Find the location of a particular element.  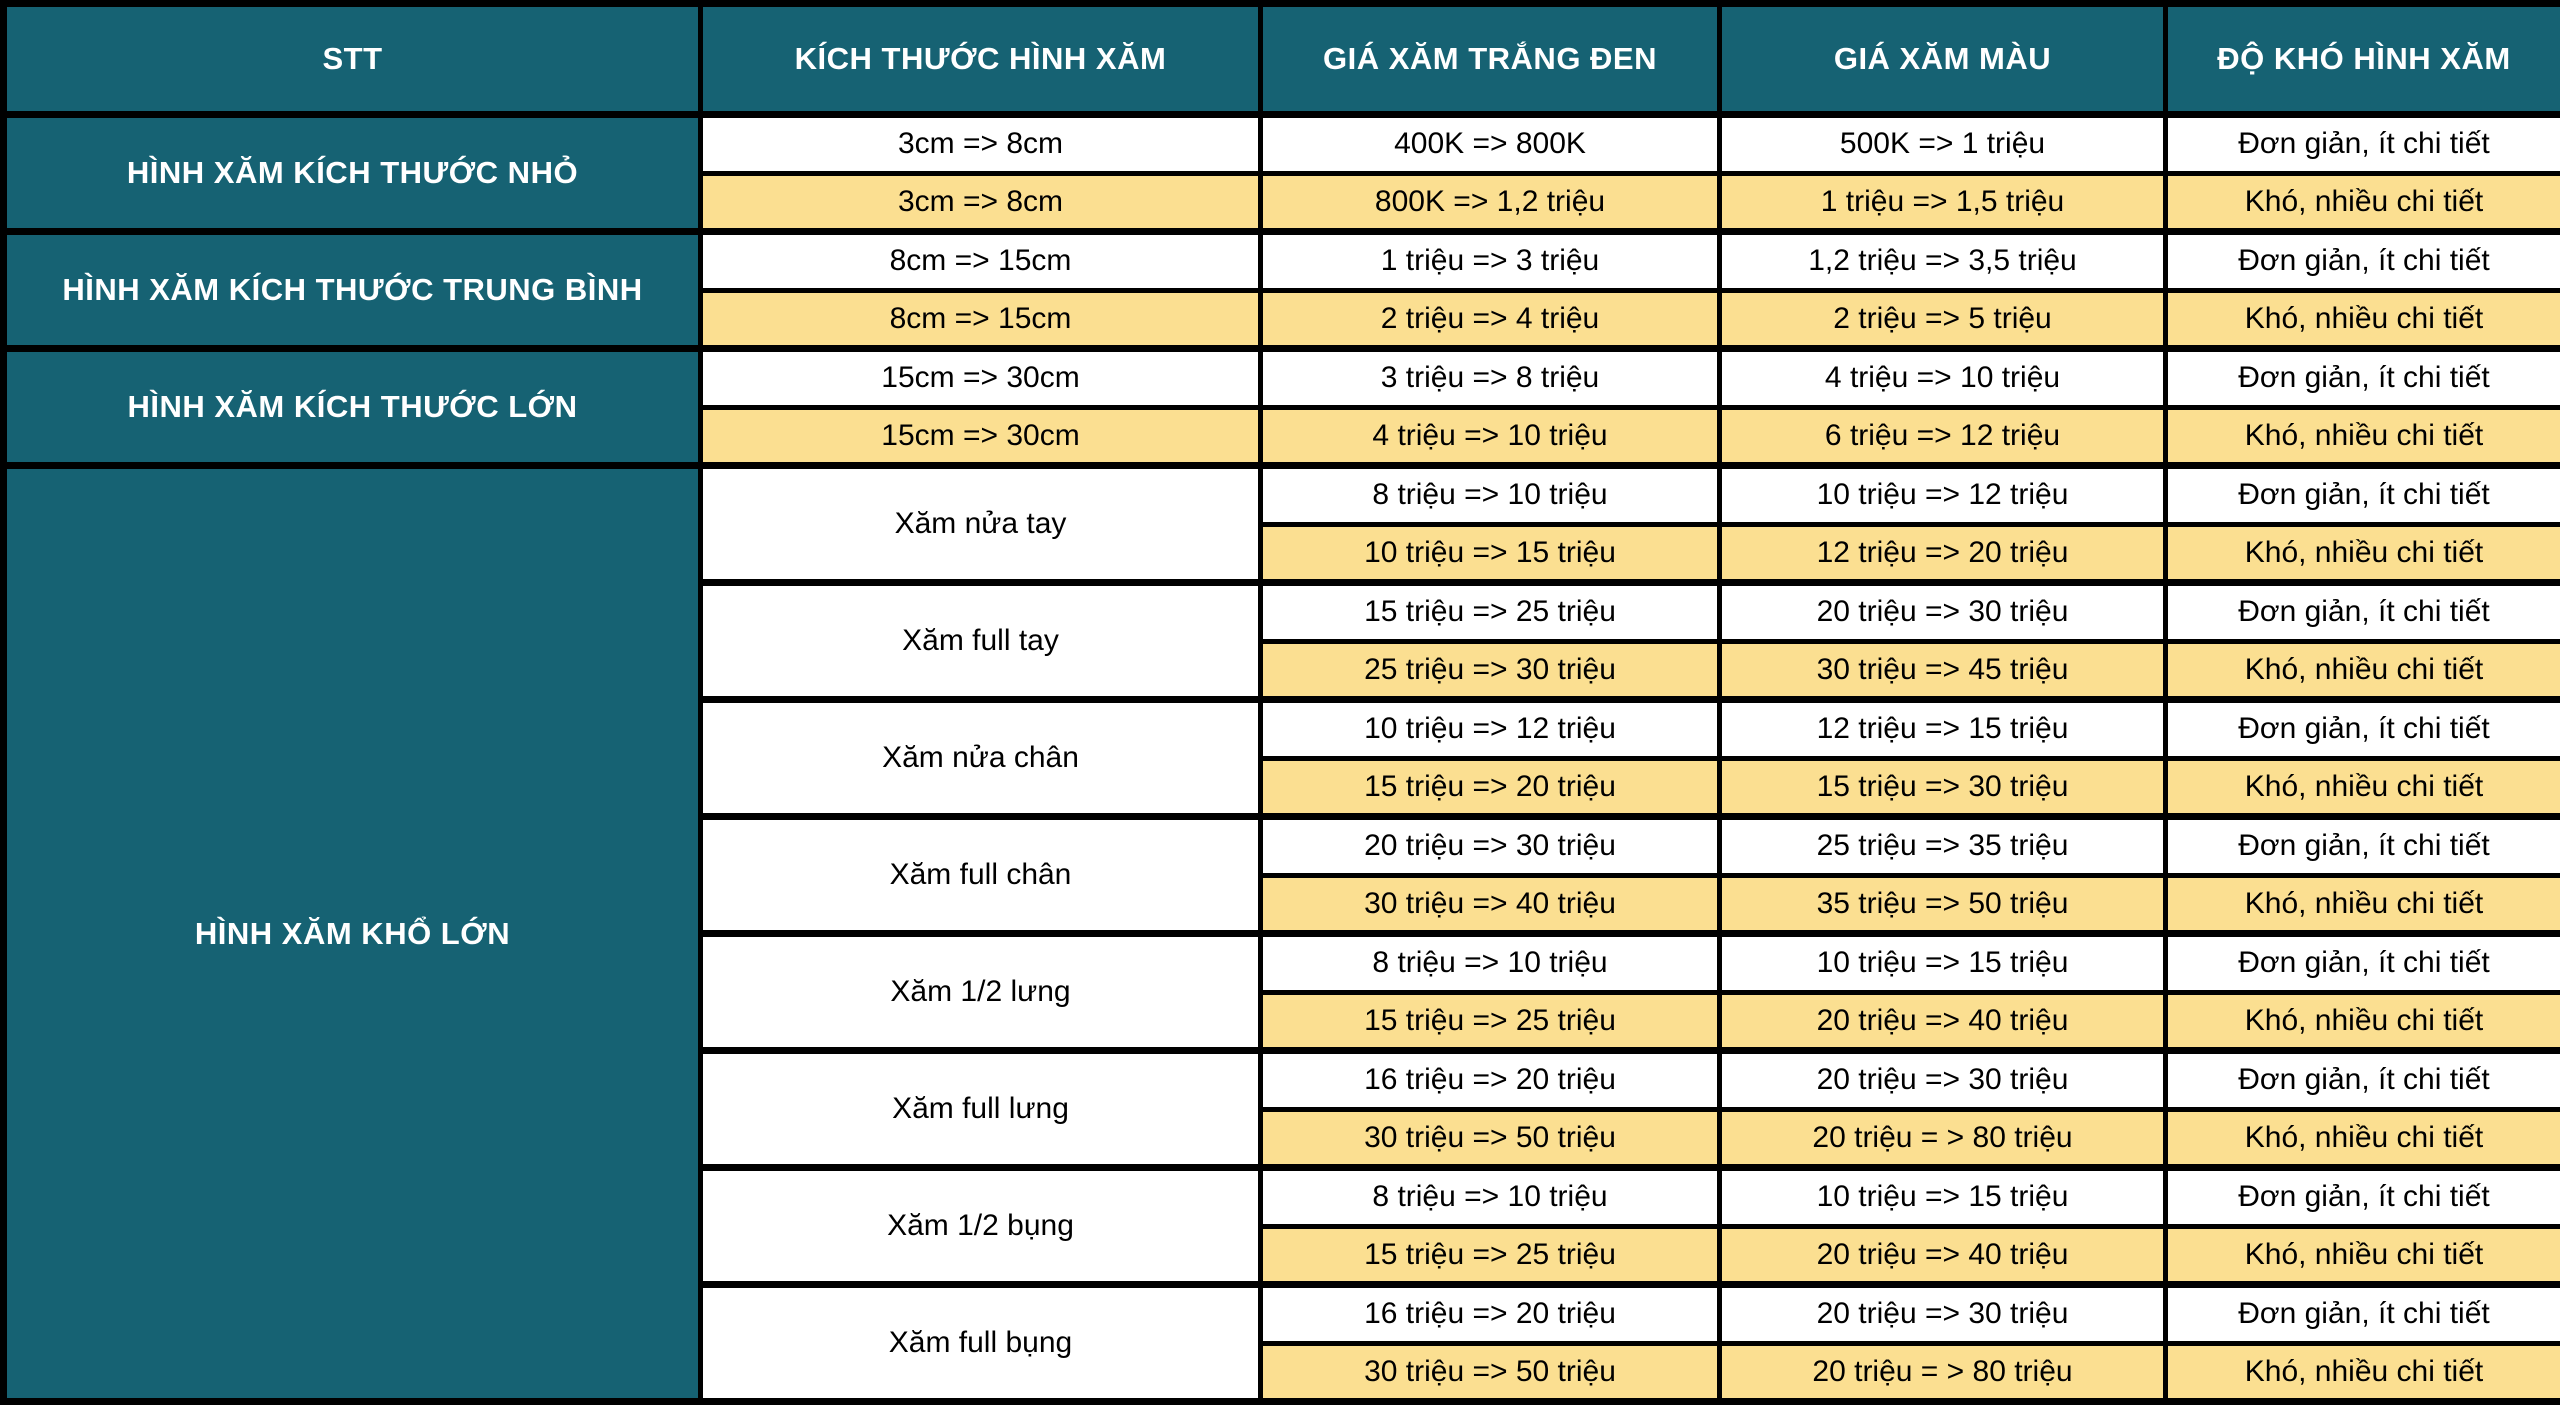

cell-size: Xăm full chân is located at coordinates (980, 874).